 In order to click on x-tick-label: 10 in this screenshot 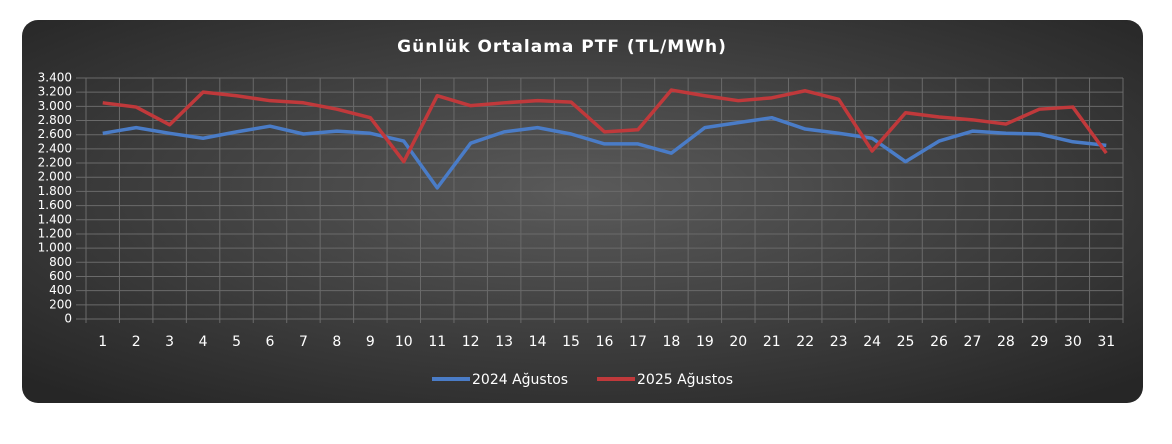, I will do `click(404, 342)`.